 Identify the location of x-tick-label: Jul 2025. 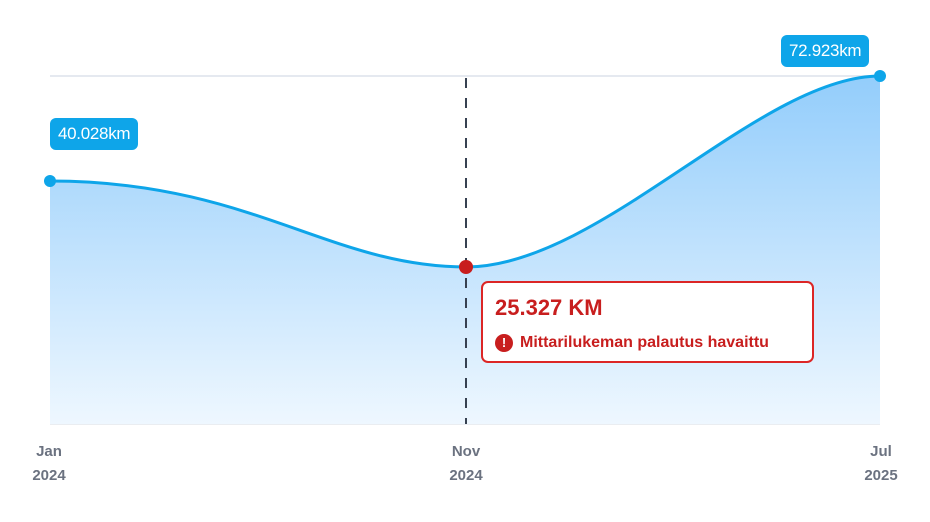
(881, 463).